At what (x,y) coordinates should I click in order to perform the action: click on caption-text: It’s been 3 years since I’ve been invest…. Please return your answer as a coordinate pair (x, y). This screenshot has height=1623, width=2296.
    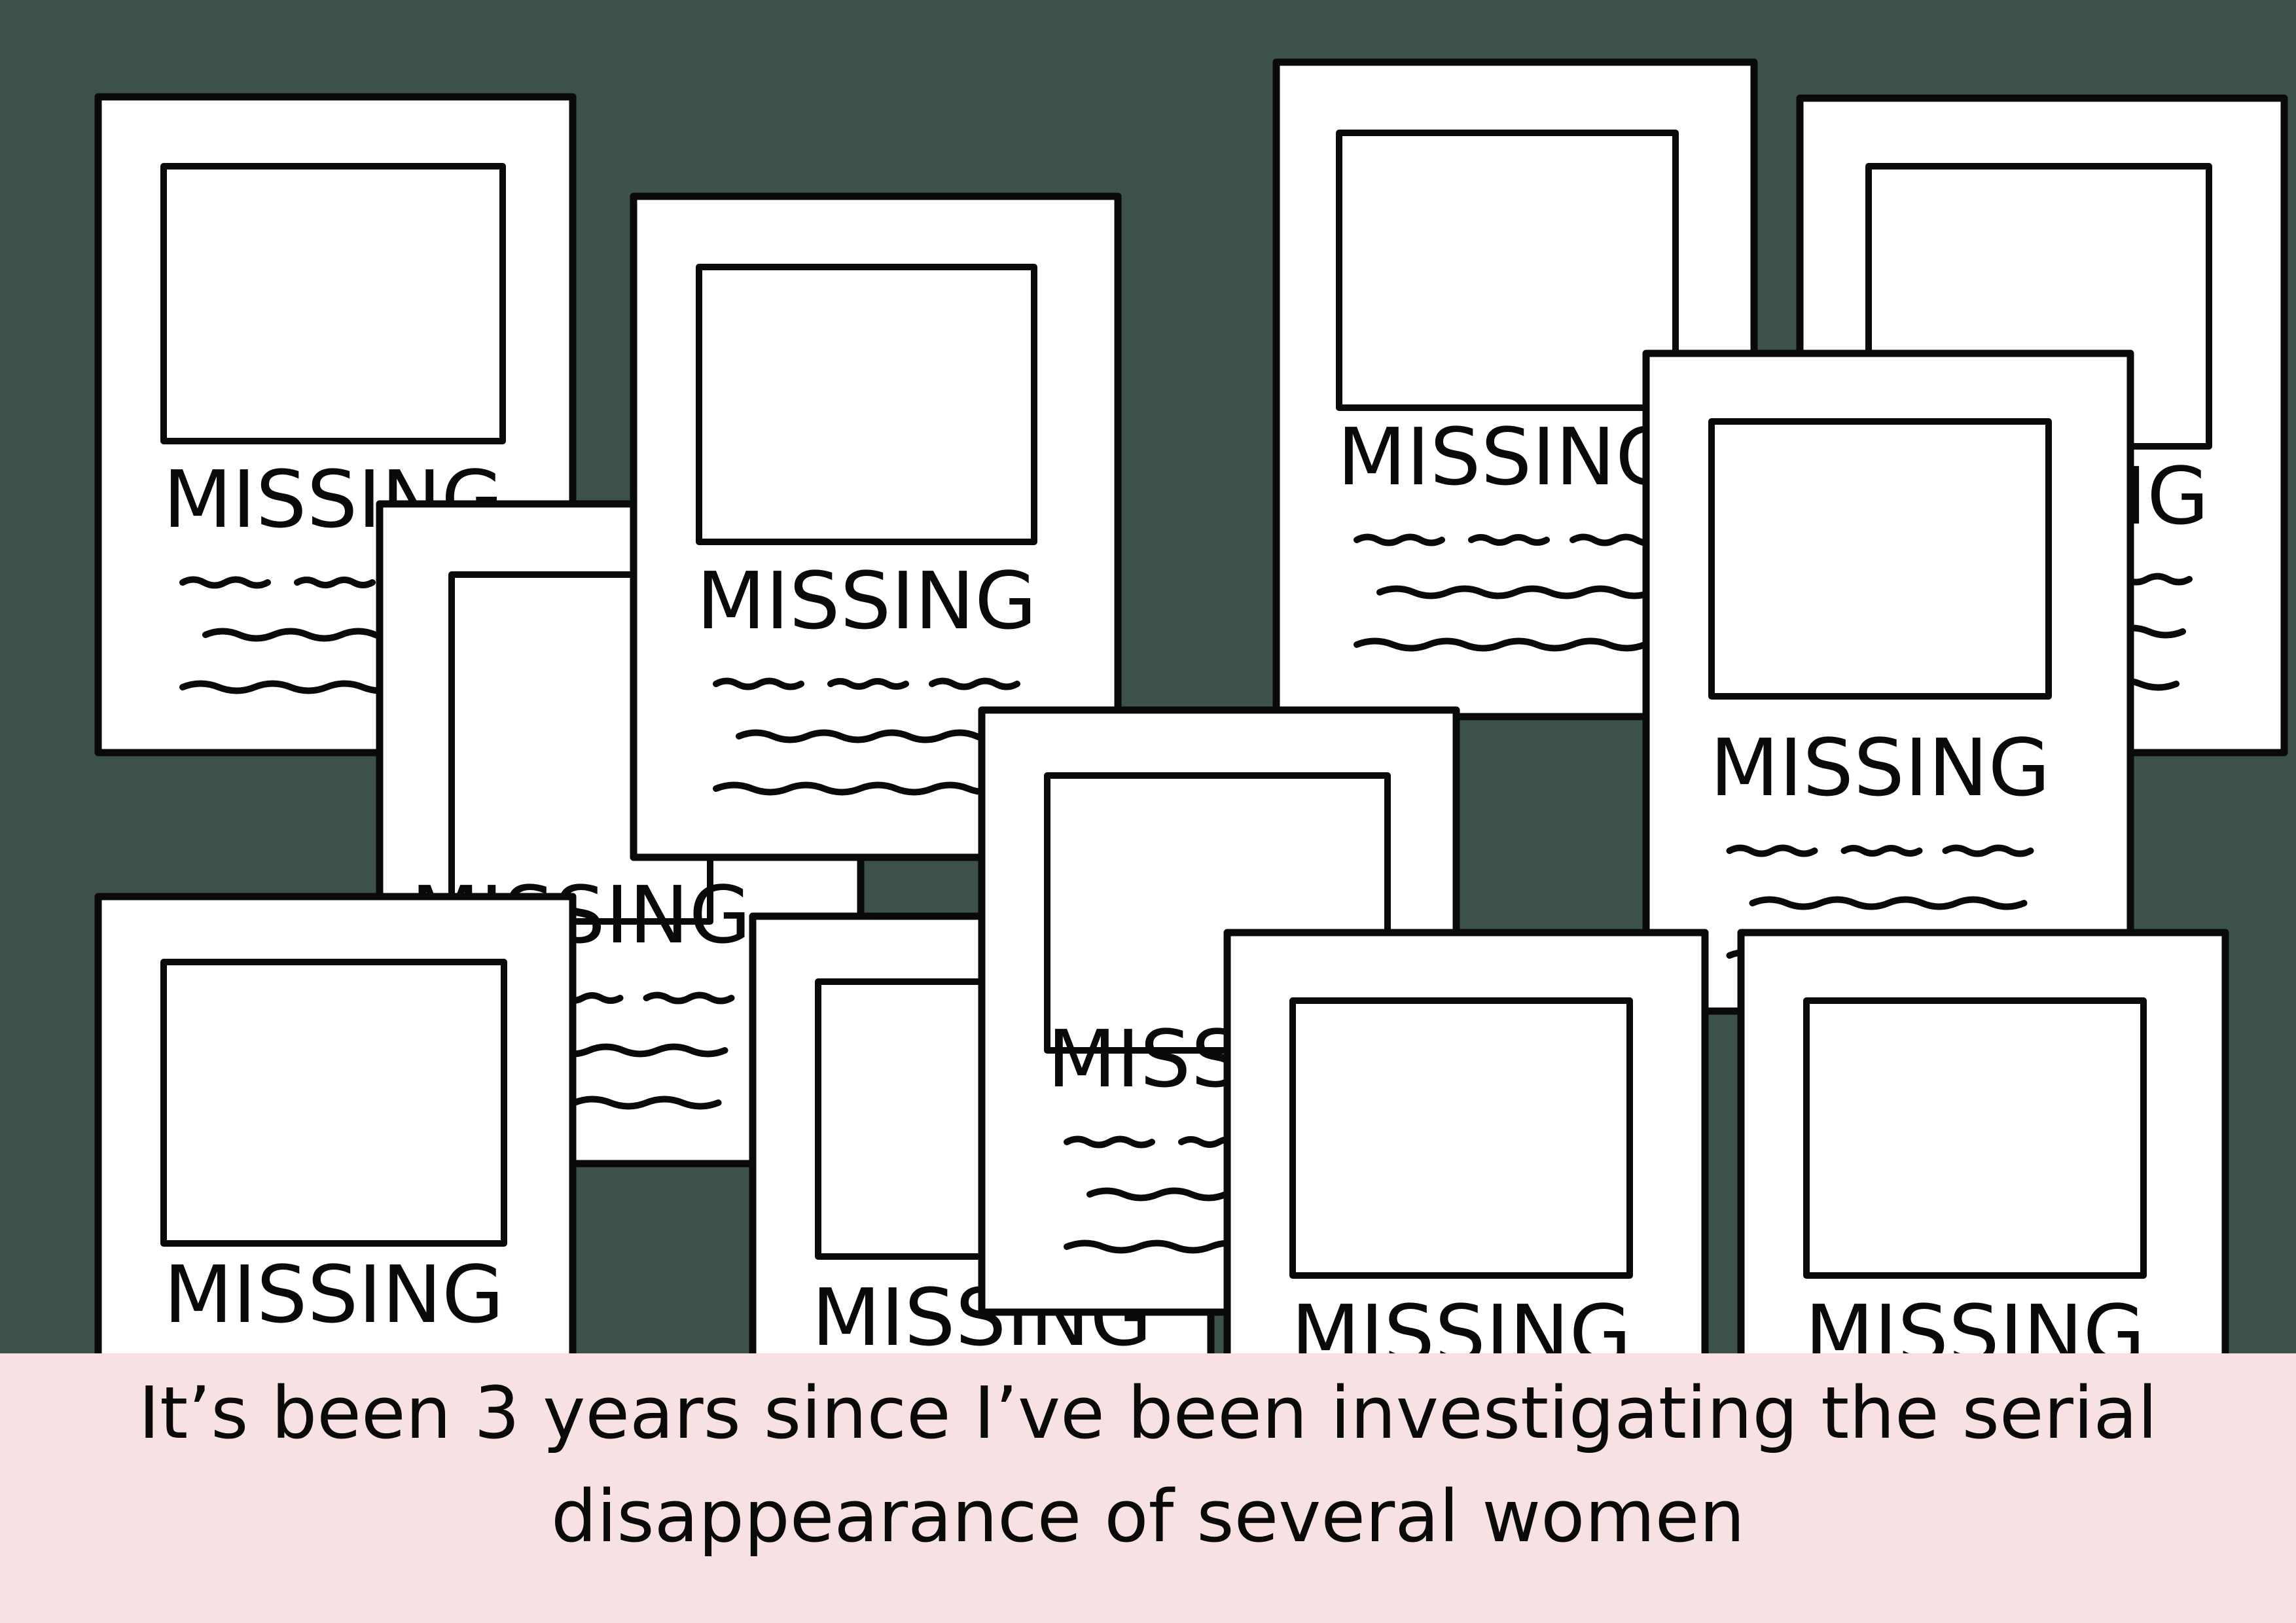
    Looking at the image, I should click on (1148, 1465).